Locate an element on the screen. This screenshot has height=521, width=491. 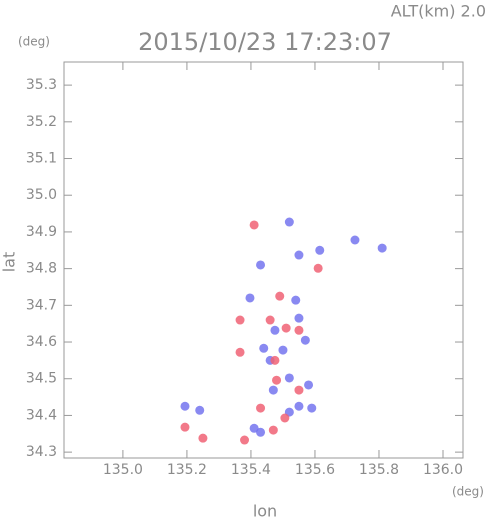
x-tick-label: 135.0 is located at coordinates (123, 470).